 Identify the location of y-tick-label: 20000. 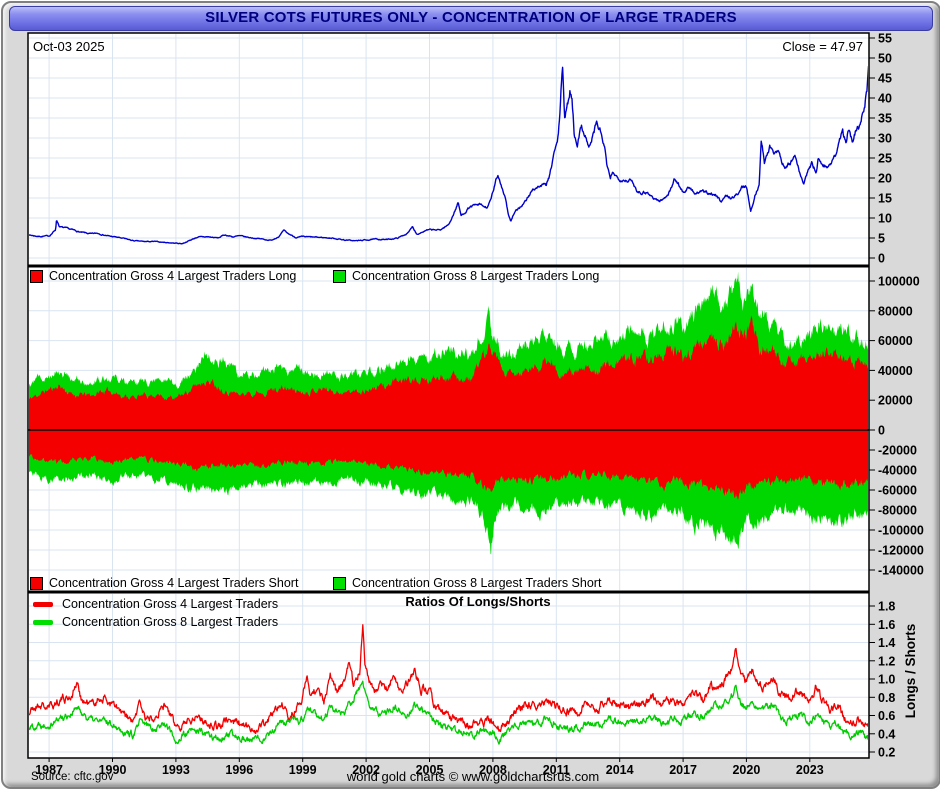
(895, 401).